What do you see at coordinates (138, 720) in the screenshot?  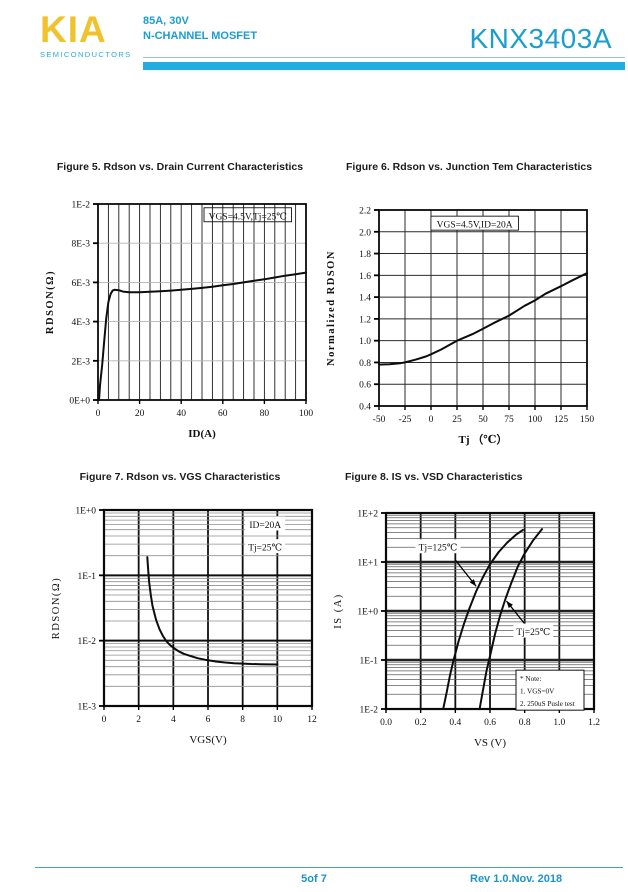 I see `svg-text: 2` at bounding box center [138, 720].